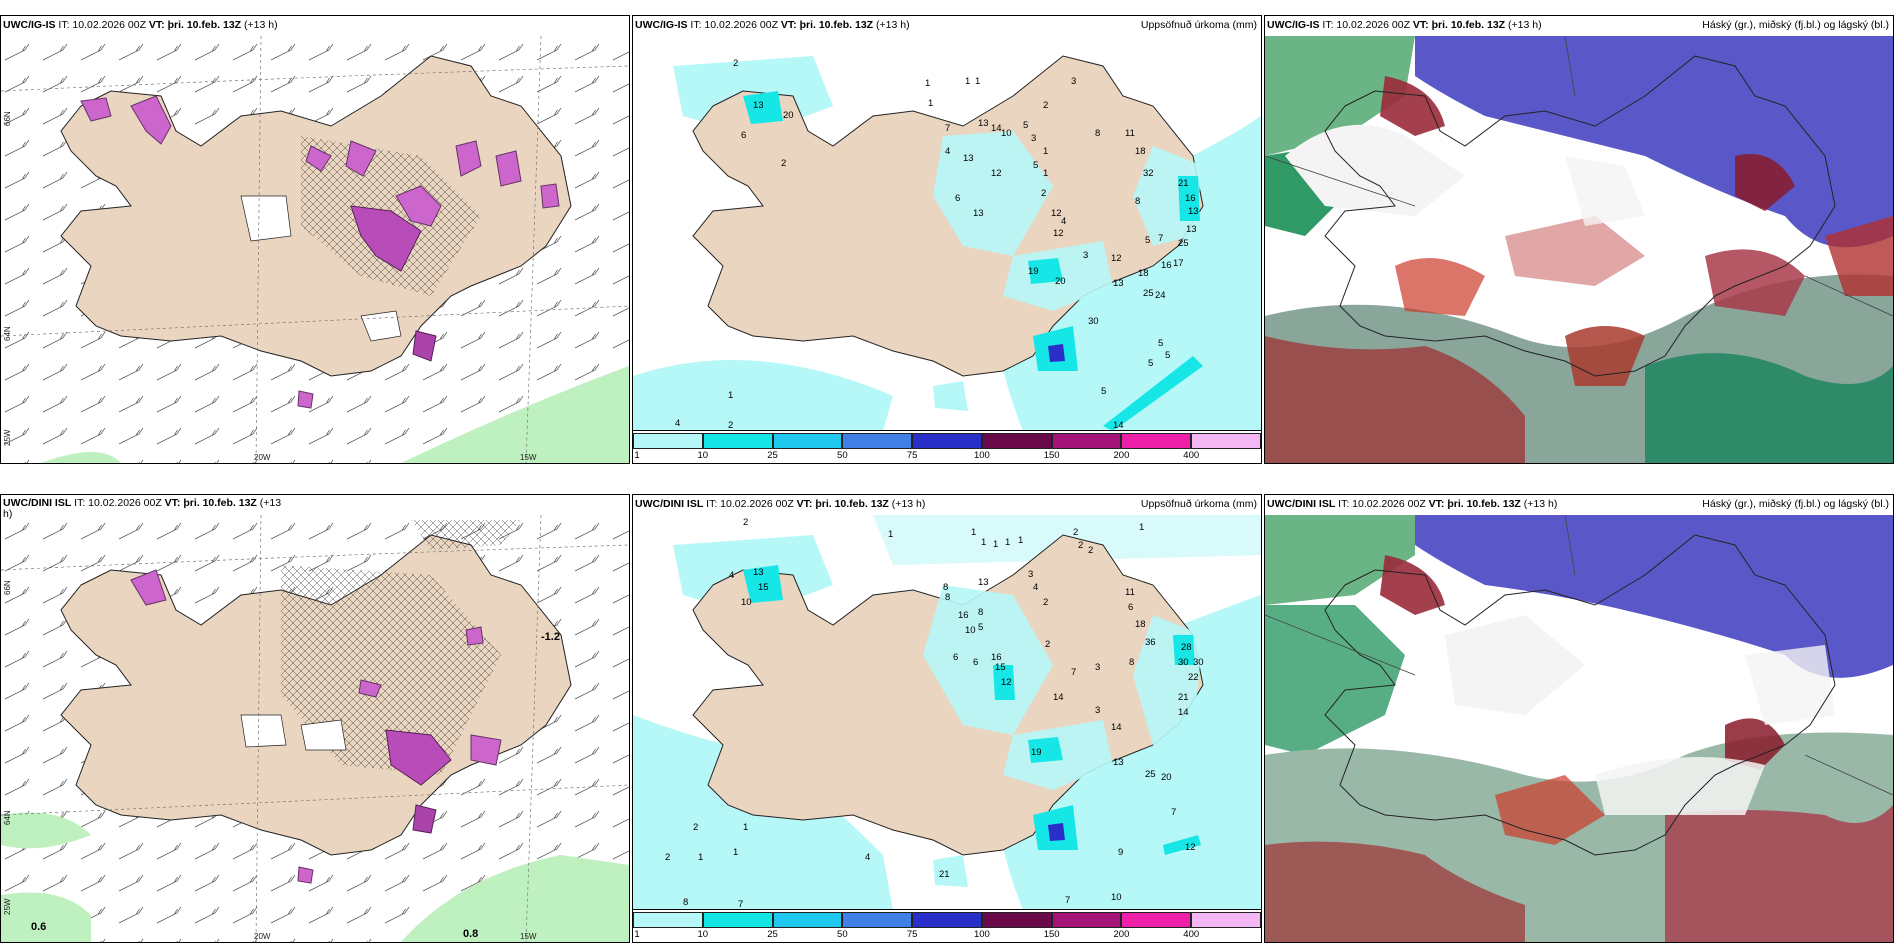 The height and width of the screenshot is (950, 1900). What do you see at coordinates (38, 927) in the screenshot?
I see `temperature-value: 0.6` at bounding box center [38, 927].